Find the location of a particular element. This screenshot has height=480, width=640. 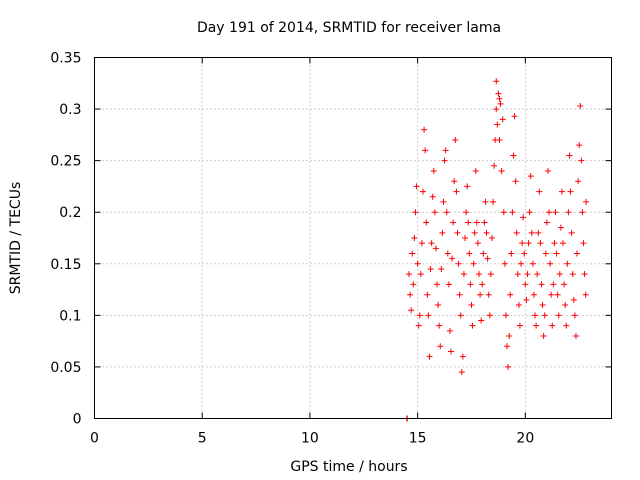

y-axis-label: SRMTID / TECUs is located at coordinates (16, 238).